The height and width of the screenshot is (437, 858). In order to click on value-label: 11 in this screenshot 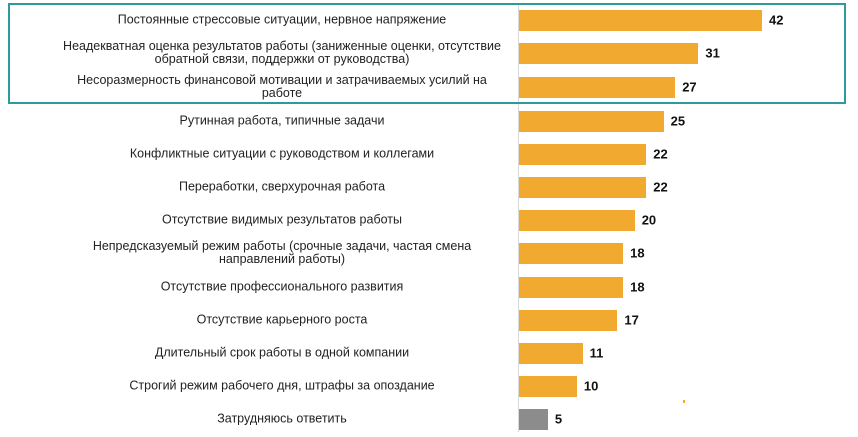, I will do `click(596, 353)`.